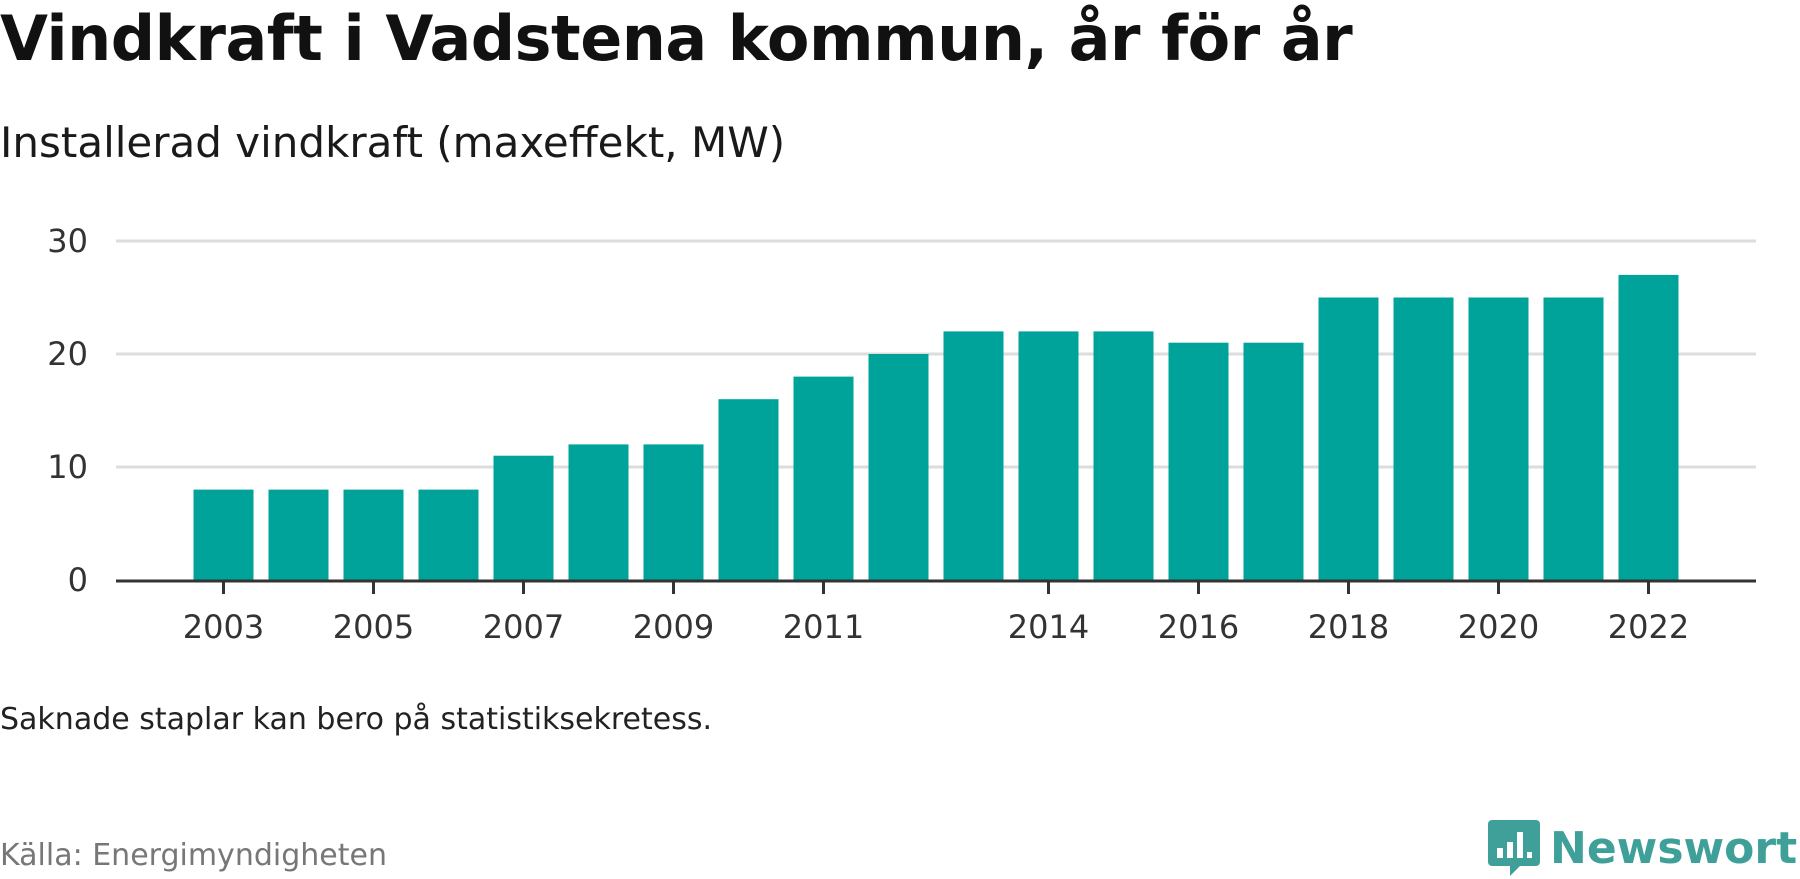 Image resolution: width=1800 pixels, height=879 pixels. I want to click on bar-2021, so click(1573, 438).